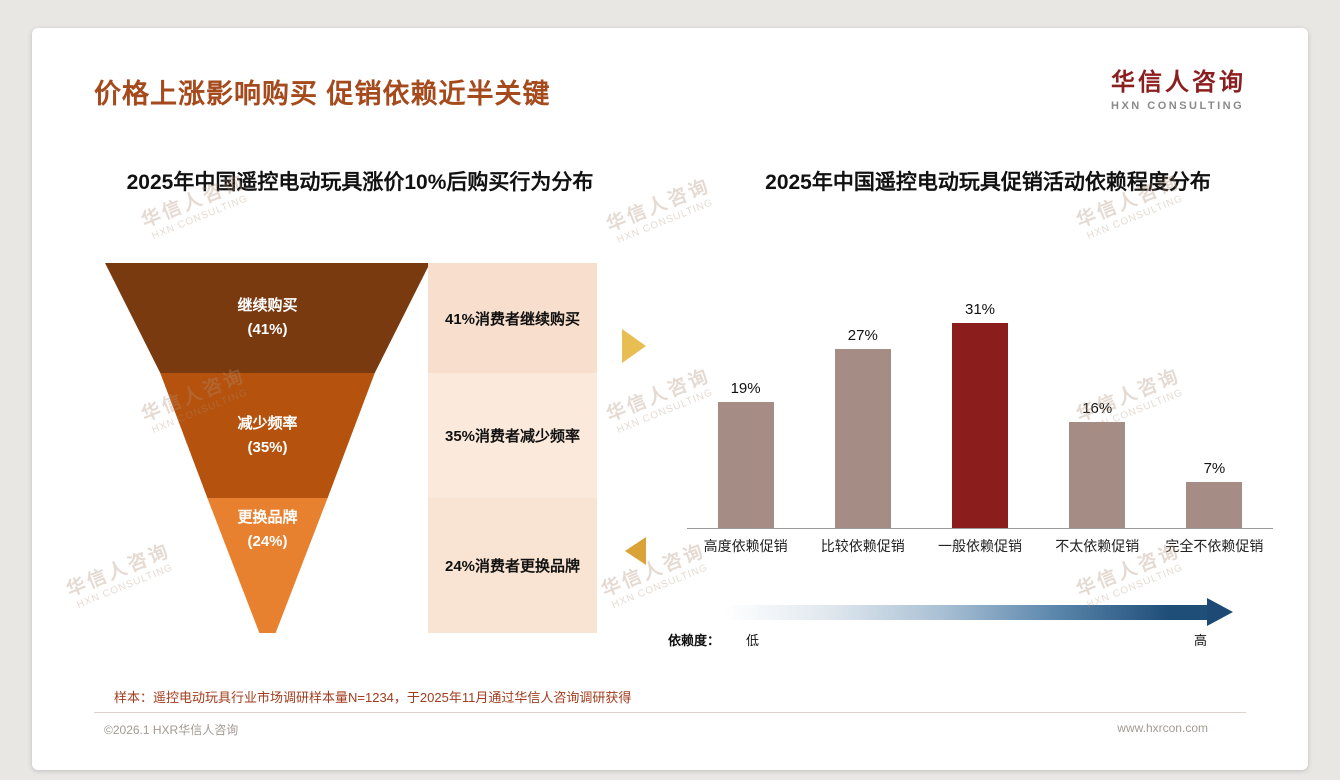 The height and width of the screenshot is (780, 1340). What do you see at coordinates (745, 546) in the screenshot?
I see `bar-category-label: 高度依赖促销` at bounding box center [745, 546].